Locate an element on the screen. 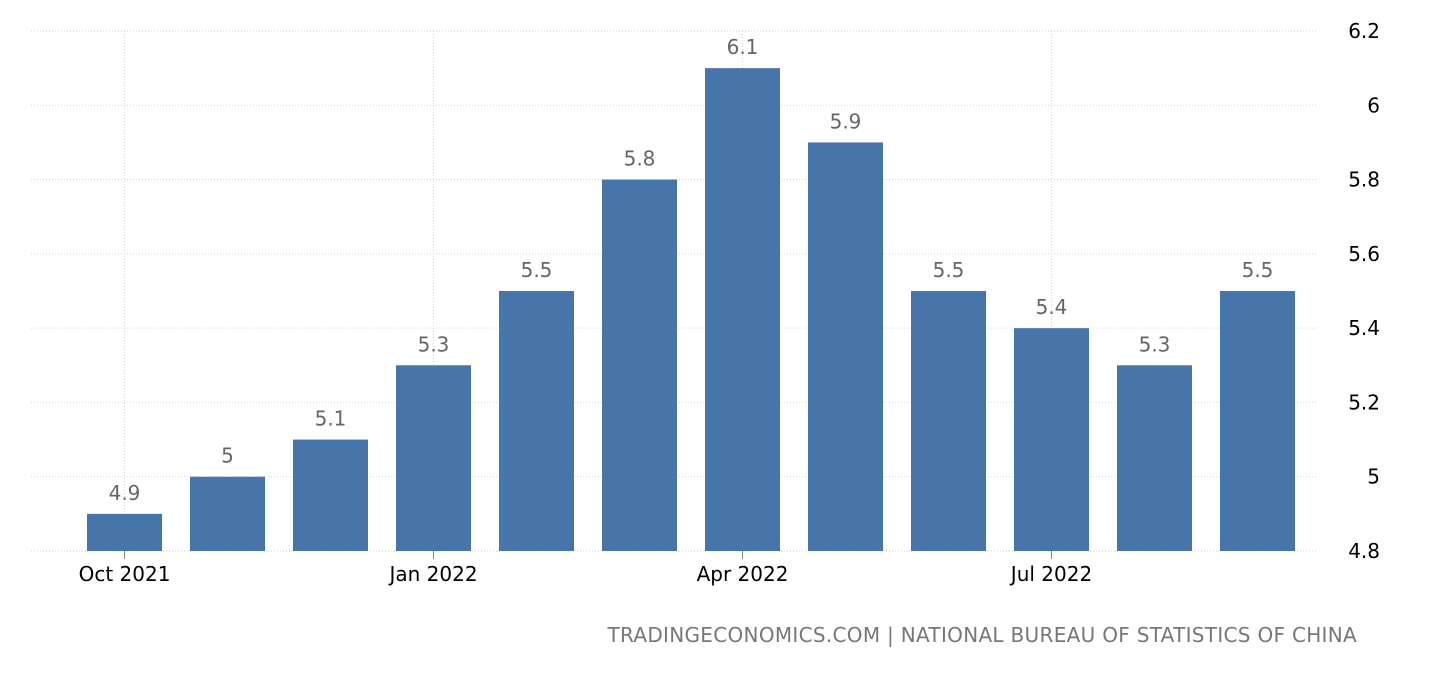 This screenshot has width=1438, height=674. y-tick-label: 5.2 is located at coordinates (1364, 402).